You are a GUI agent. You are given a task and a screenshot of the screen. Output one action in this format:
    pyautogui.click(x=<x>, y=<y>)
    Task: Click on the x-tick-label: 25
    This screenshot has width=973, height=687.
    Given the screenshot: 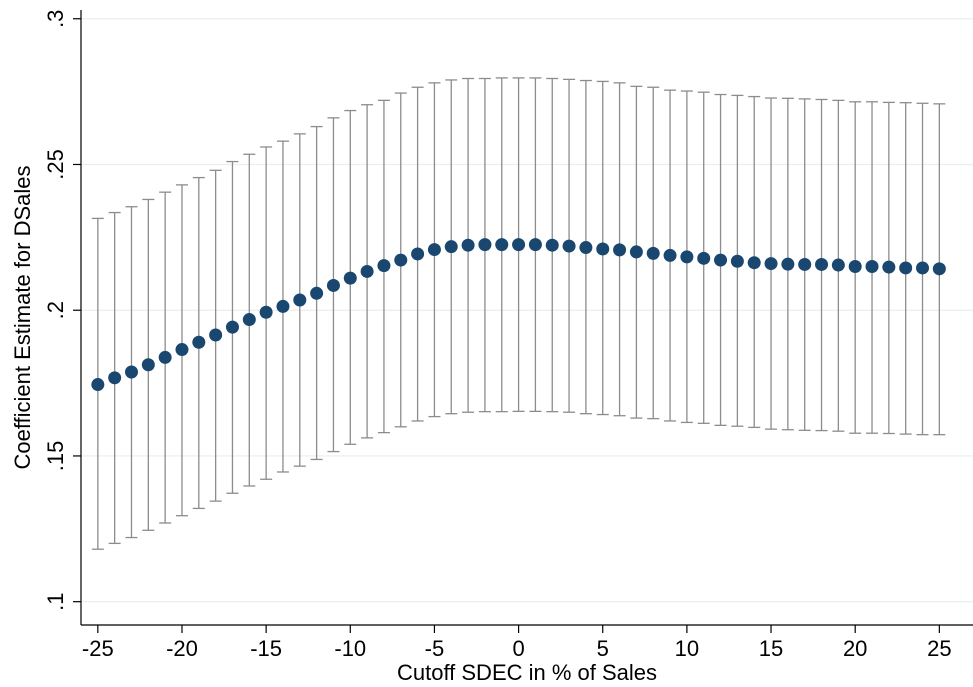 What is the action you would take?
    pyautogui.click(x=939, y=648)
    